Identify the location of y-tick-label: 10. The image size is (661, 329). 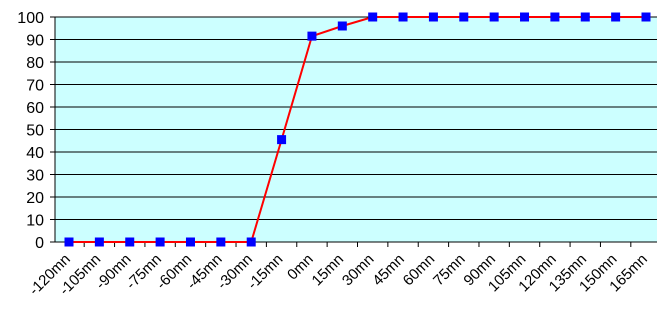
(35, 221).